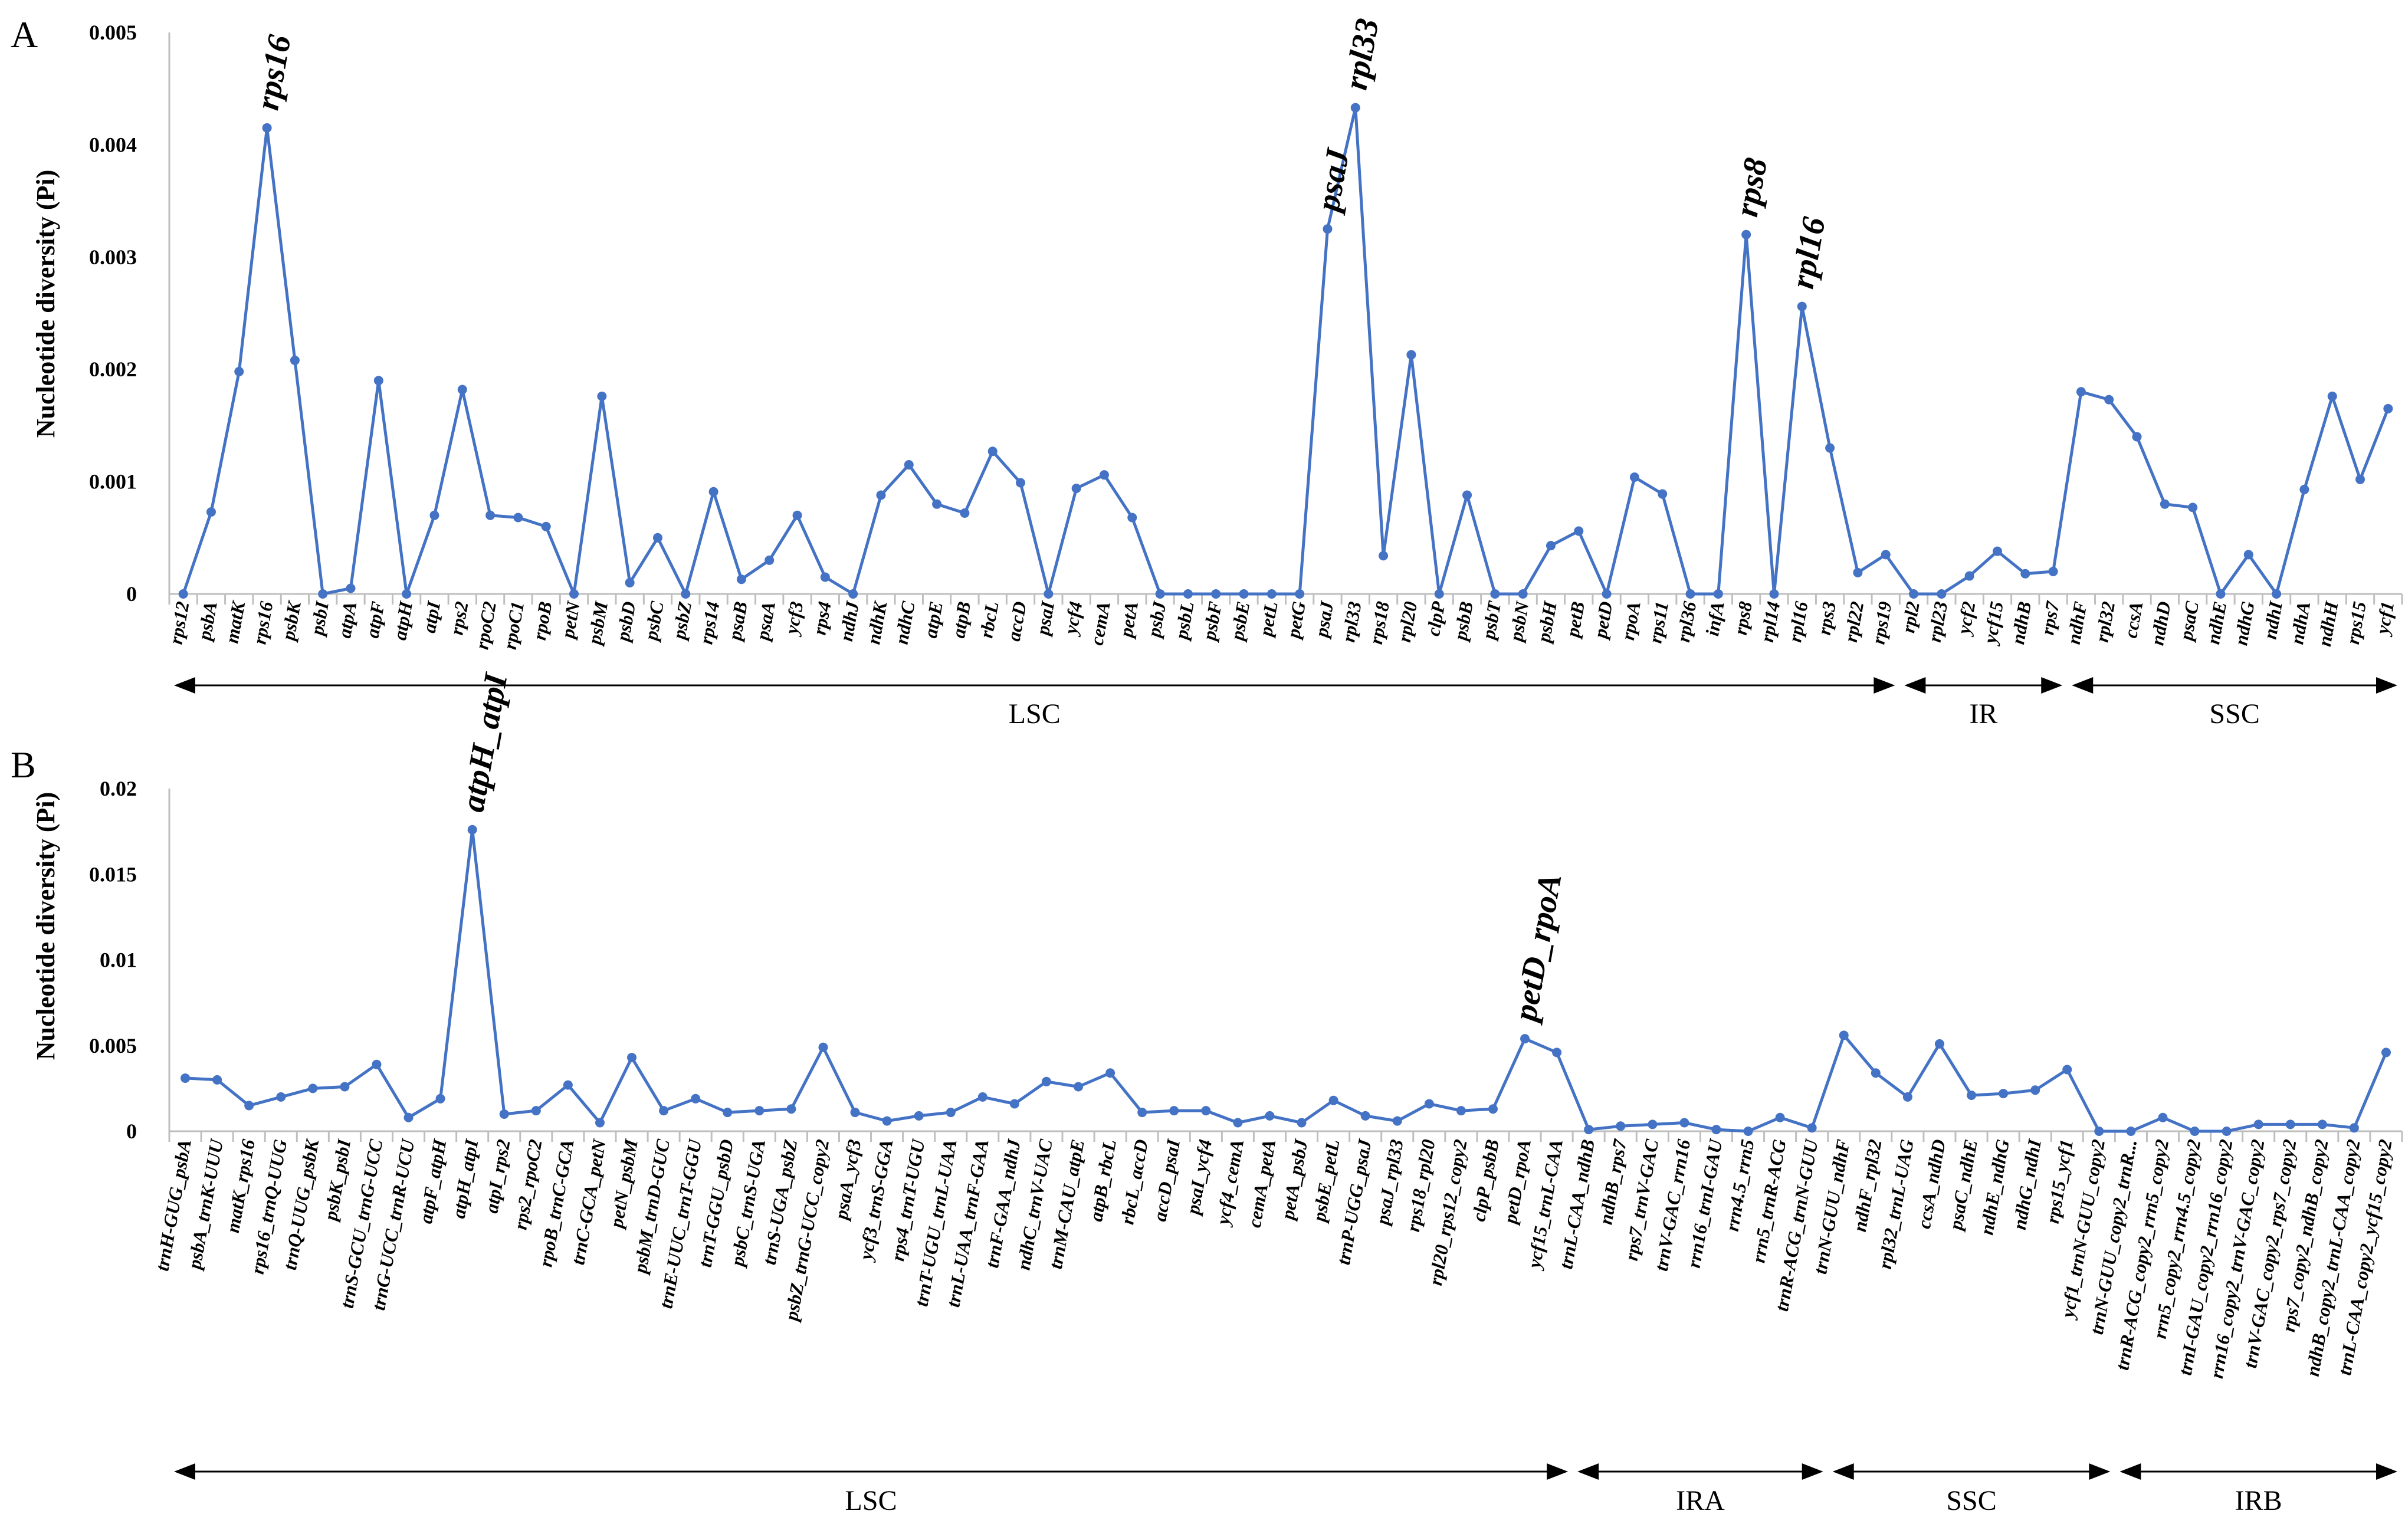  I want to click on panel-b-x-tick-label: petN_psbM, so click(623, 1184).